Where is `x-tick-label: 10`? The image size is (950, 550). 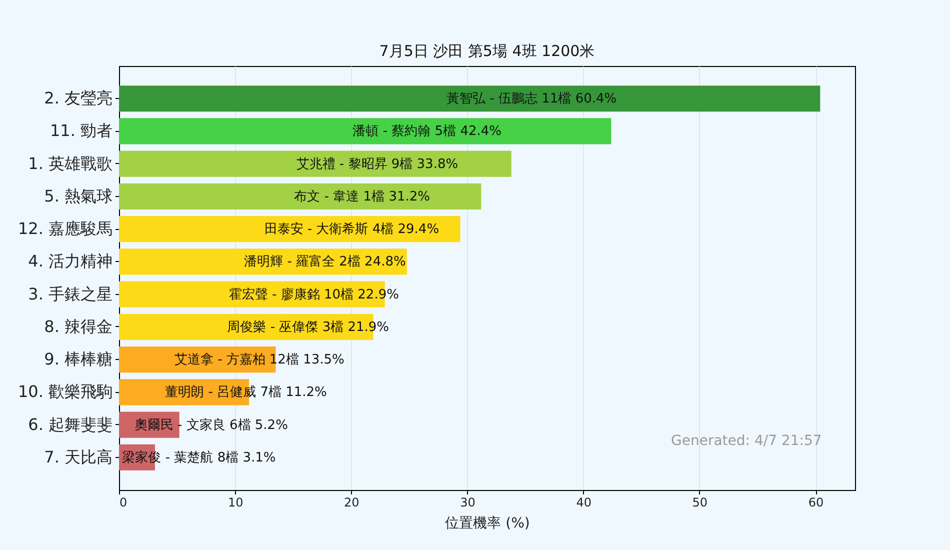
x-tick-label: 10 is located at coordinates (236, 503).